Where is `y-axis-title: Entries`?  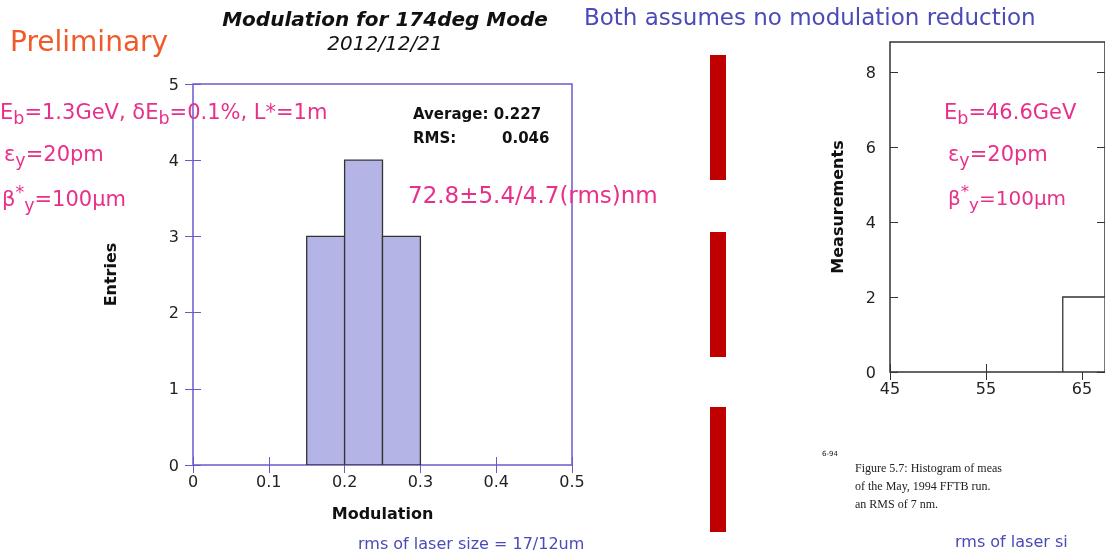
y-axis-title: Entries is located at coordinates (110, 274).